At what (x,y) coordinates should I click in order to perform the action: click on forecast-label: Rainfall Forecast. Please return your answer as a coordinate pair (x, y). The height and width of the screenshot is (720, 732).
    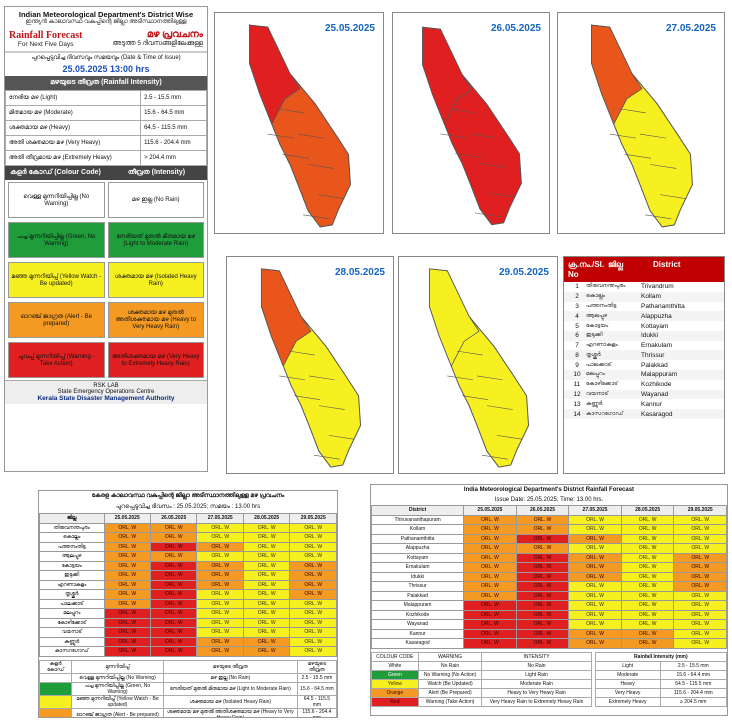
    Looking at the image, I should click on (46, 35).